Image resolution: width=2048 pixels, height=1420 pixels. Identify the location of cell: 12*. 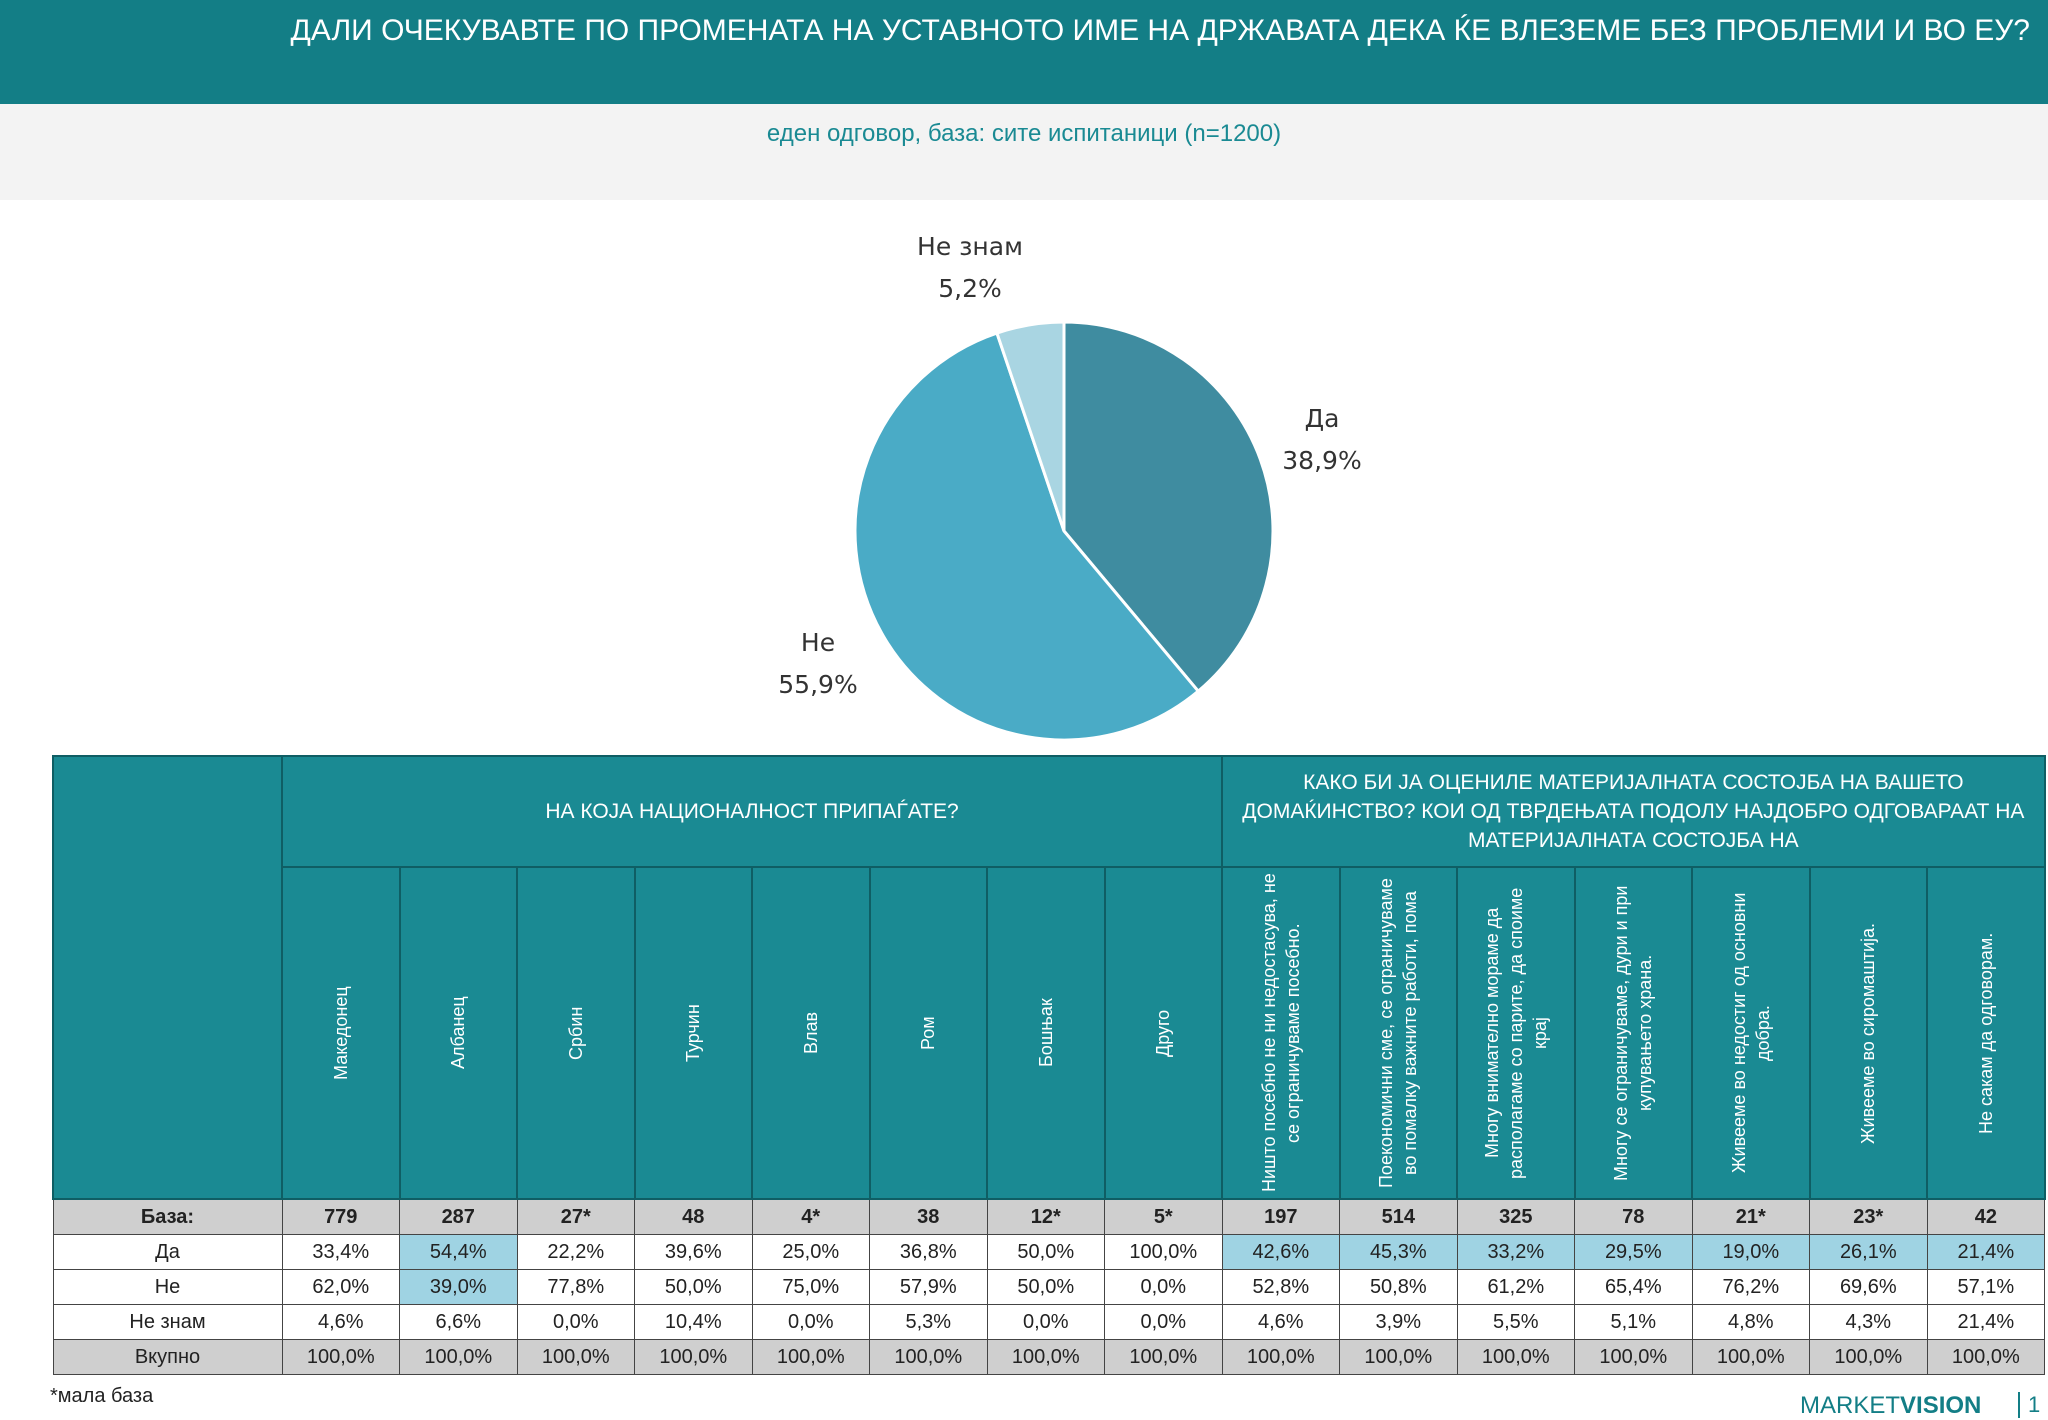
(1045, 1216).